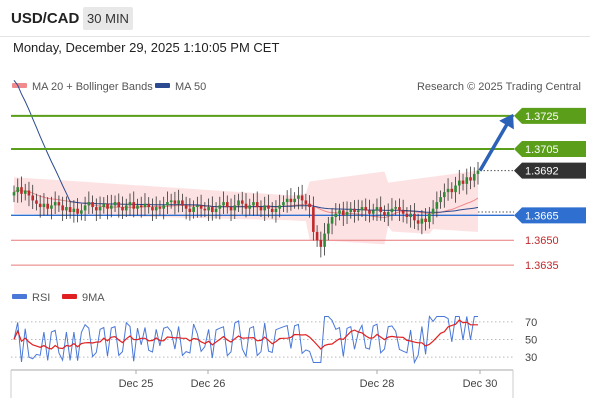 The height and width of the screenshot is (400, 590). What do you see at coordinates (550, 189) in the screenshot?
I see `price-tags: 1.3725 1.3705 1.3692 1.3665 1.3650 1.3635` at bounding box center [550, 189].